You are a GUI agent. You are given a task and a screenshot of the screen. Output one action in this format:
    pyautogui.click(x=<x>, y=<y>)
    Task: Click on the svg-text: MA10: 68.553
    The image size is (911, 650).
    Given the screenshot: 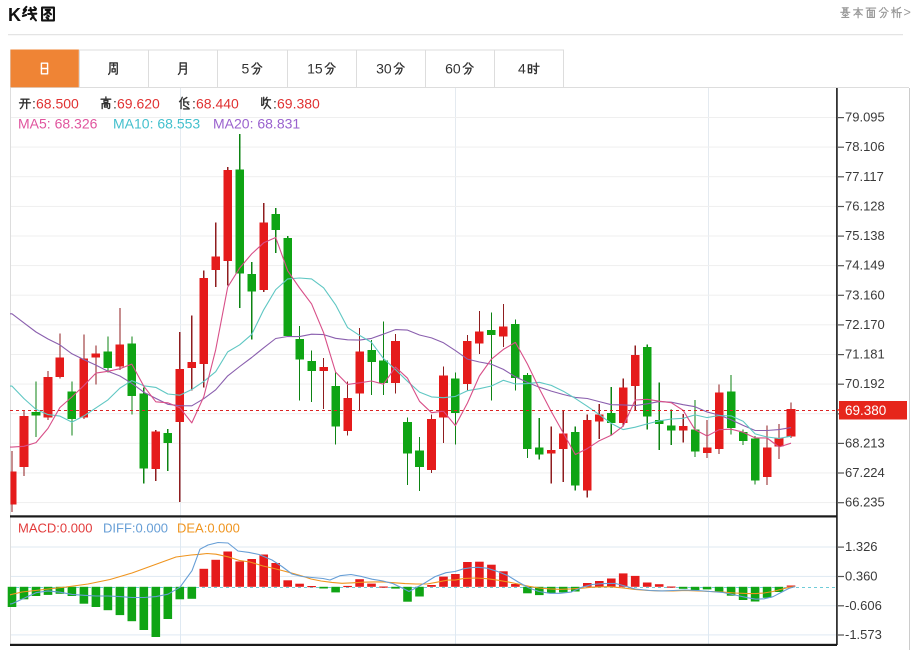 What is the action you would take?
    pyautogui.click(x=156, y=124)
    